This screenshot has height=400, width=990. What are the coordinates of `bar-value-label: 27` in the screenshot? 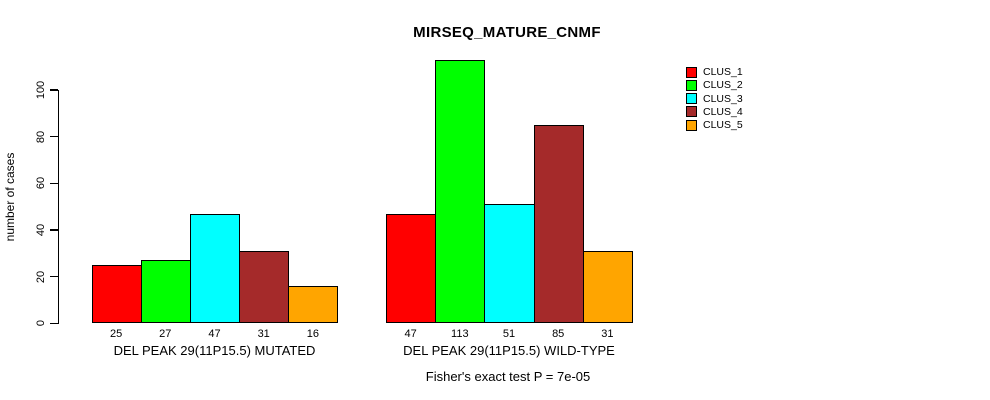 It's located at (165, 334).